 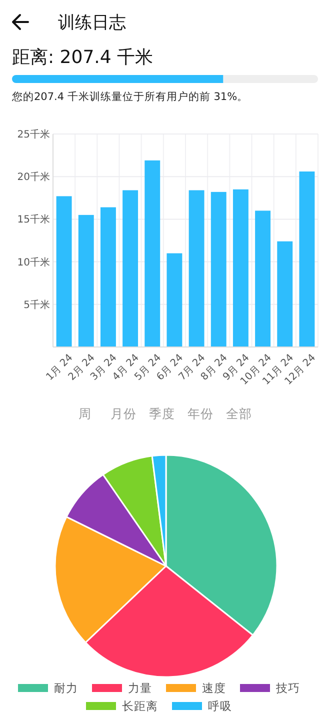 What do you see at coordinates (33, 134) in the screenshot?
I see `y-tick-label: 25千米` at bounding box center [33, 134].